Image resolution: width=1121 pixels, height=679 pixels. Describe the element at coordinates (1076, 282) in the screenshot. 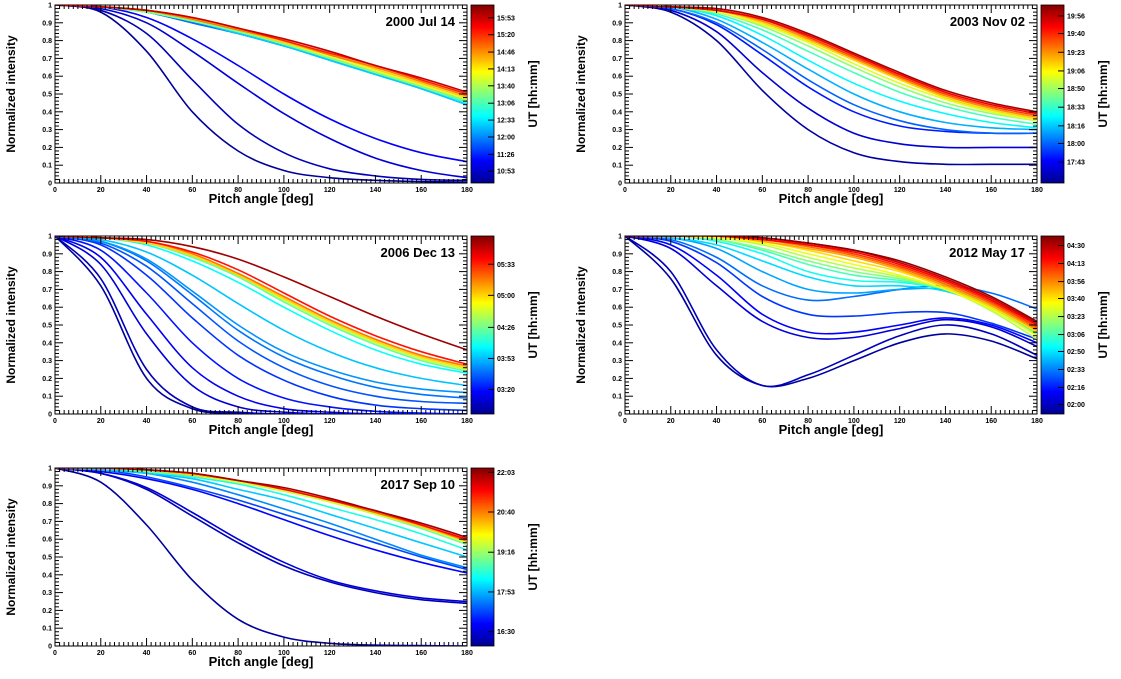

I see `colorbar-tick-label: 03:56` at that location.